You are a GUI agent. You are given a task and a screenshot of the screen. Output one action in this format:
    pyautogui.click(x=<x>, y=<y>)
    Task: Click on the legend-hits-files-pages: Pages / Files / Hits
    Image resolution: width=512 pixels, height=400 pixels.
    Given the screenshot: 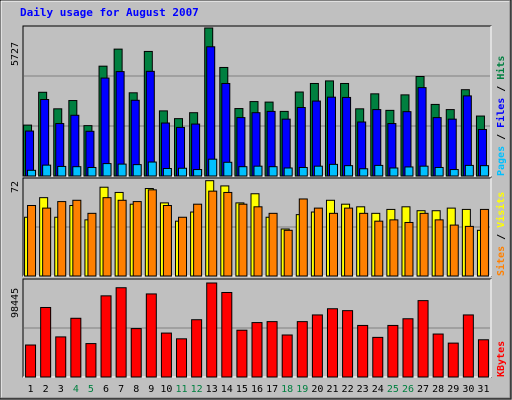 What is the action you would take?
    pyautogui.click(x=501, y=116)
    